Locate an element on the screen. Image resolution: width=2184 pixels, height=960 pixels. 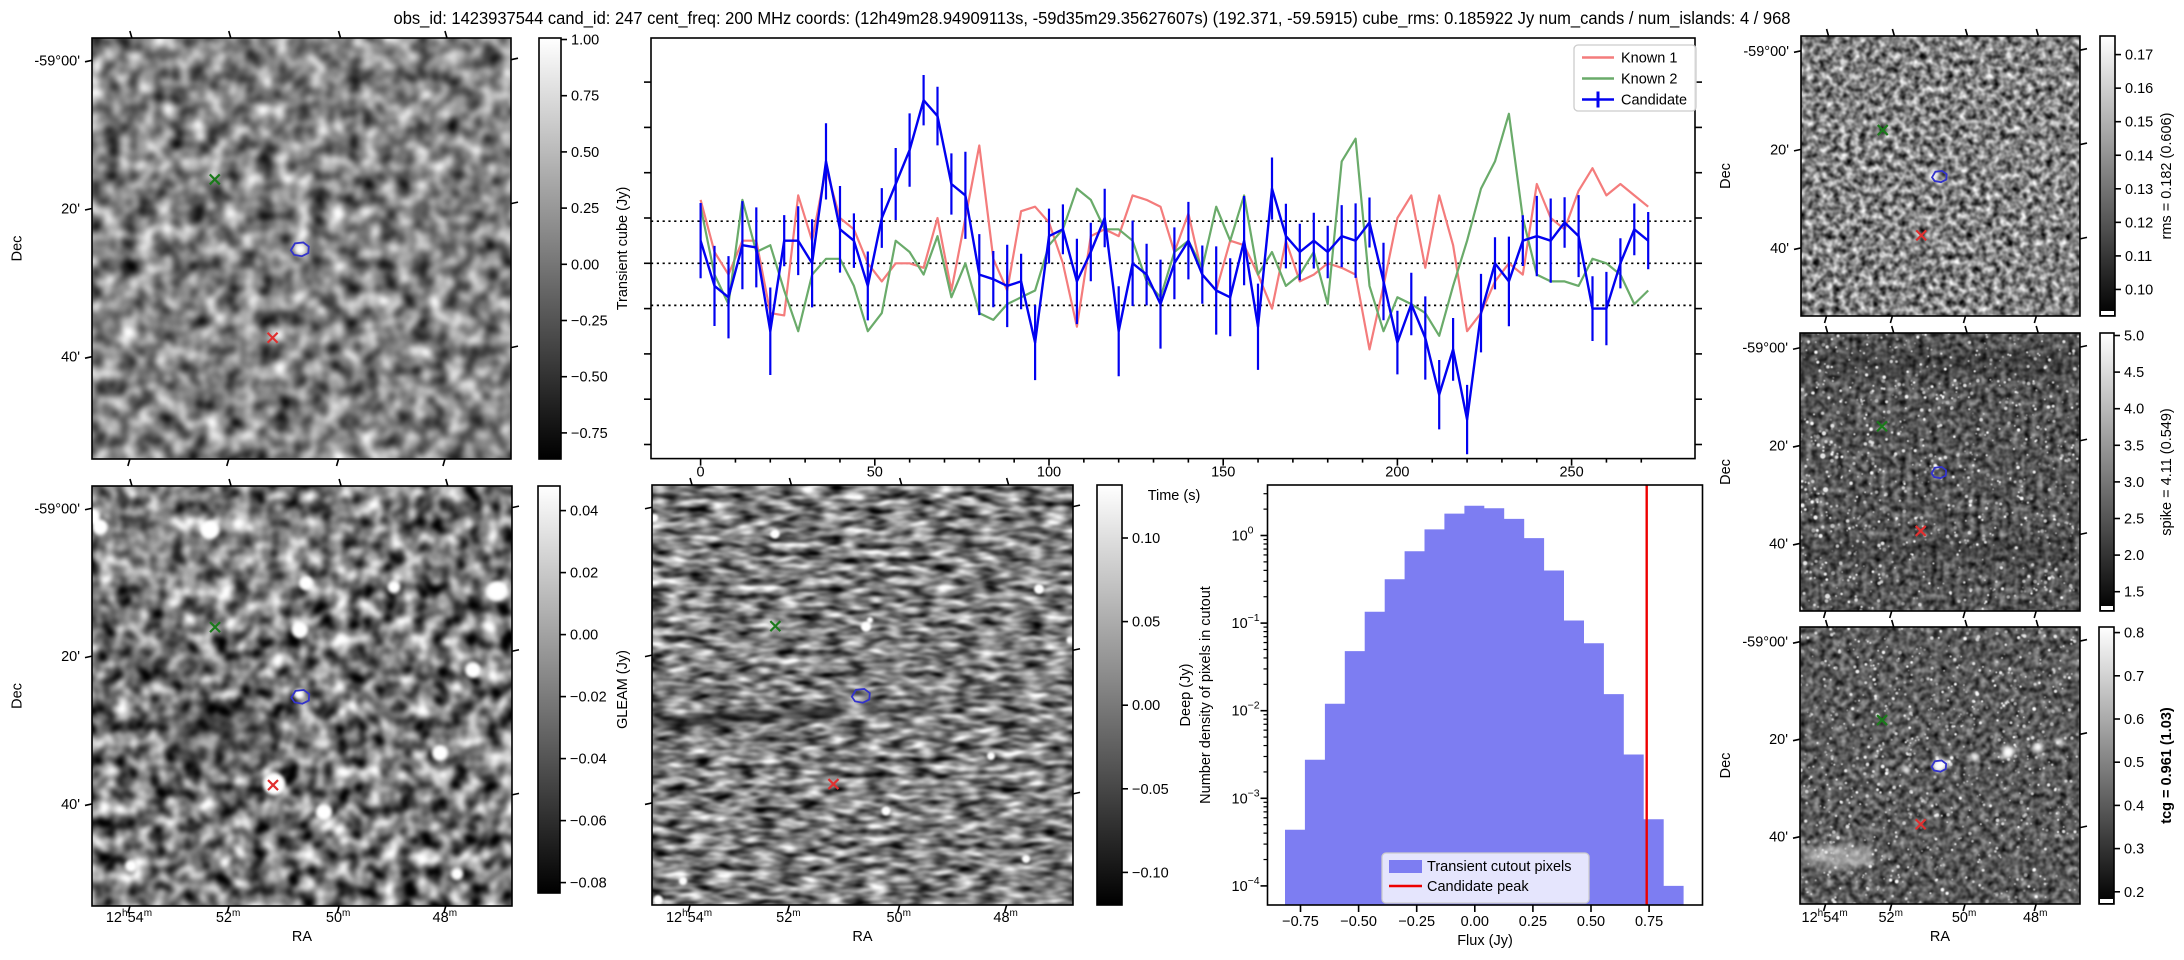
svg-text: spike = 4.11 (0.549) is located at coordinates (2167, 472).